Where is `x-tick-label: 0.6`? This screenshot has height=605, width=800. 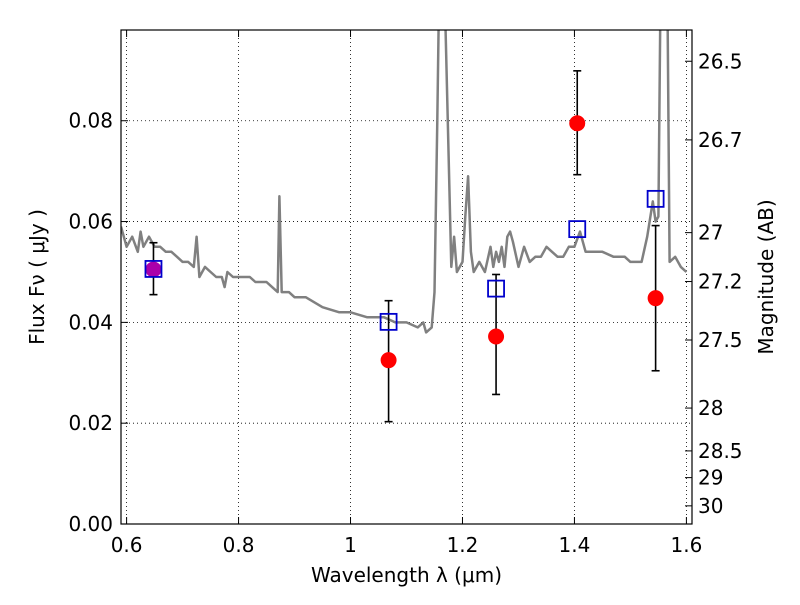
x-tick-label: 0.6 is located at coordinates (127, 545).